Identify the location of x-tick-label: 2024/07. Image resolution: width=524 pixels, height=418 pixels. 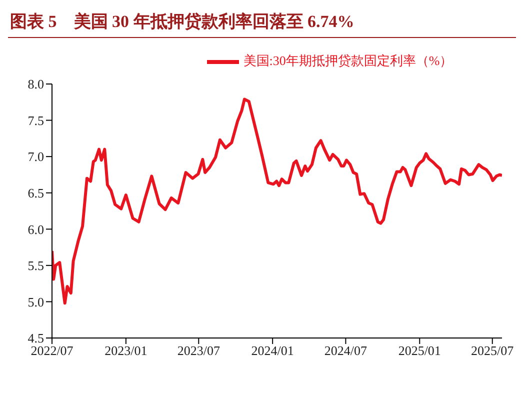
(346, 350).